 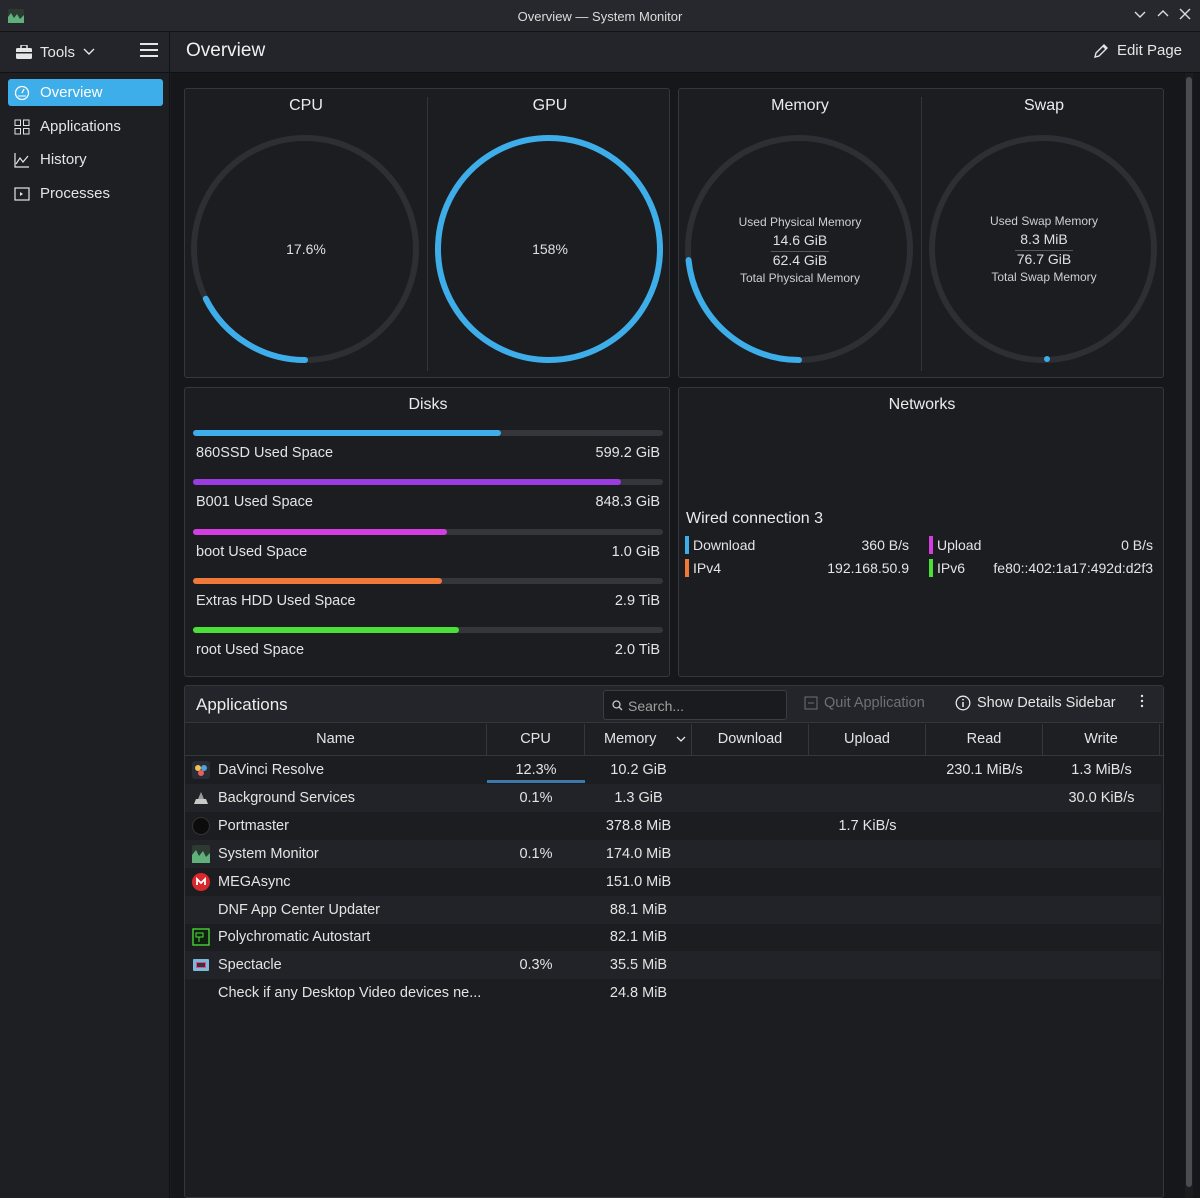 I want to click on table-row: Background Services 0.1% 1.3 GiB 30.0 KiB/s, so click(x=673, y=797).